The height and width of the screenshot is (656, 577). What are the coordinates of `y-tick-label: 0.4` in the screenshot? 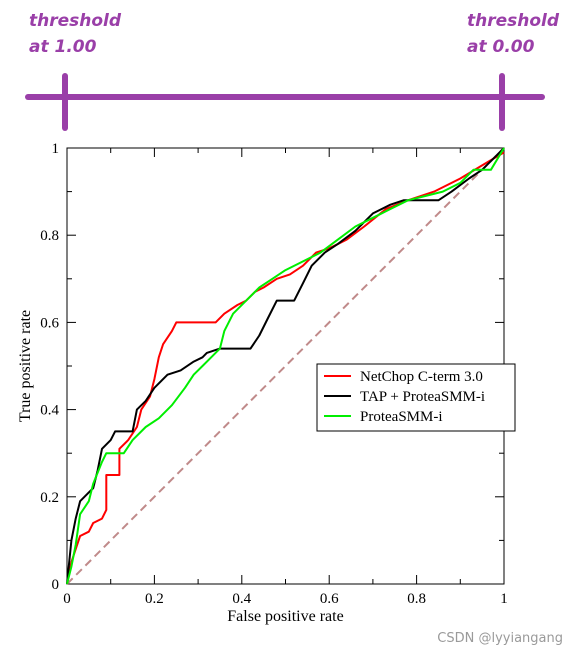 It's located at (49, 411).